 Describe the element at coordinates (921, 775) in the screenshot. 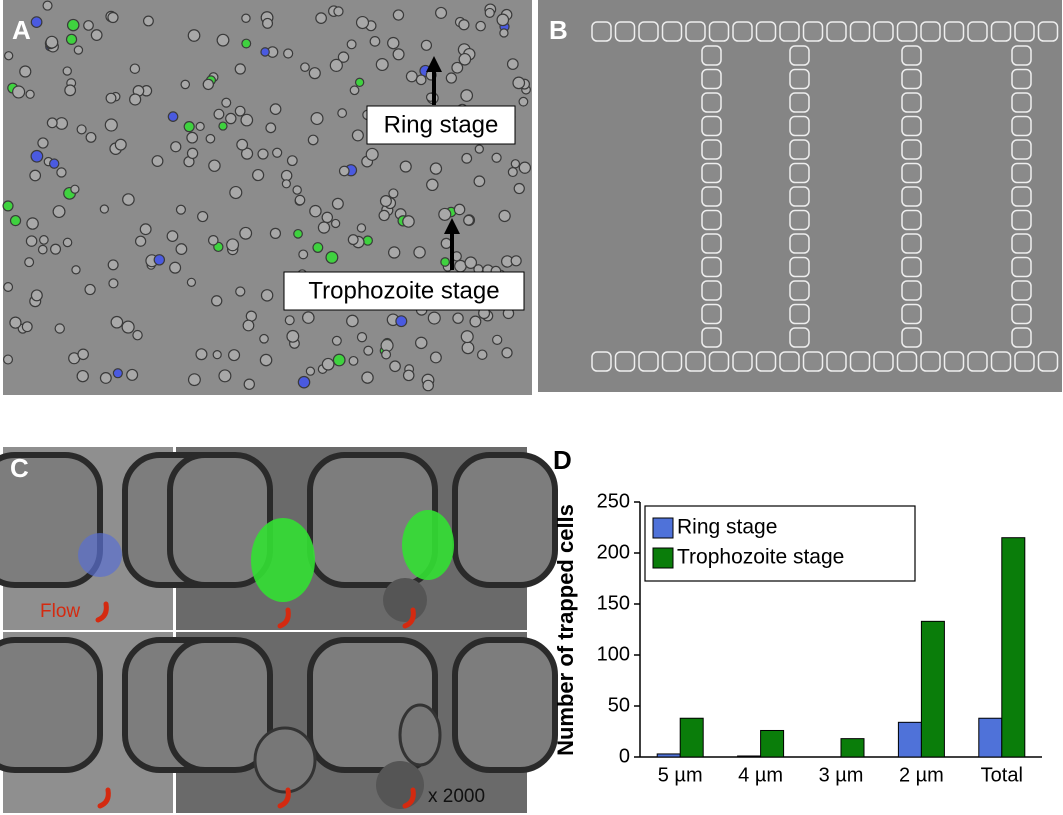

I see `x-tick-label: 2 µm` at that location.